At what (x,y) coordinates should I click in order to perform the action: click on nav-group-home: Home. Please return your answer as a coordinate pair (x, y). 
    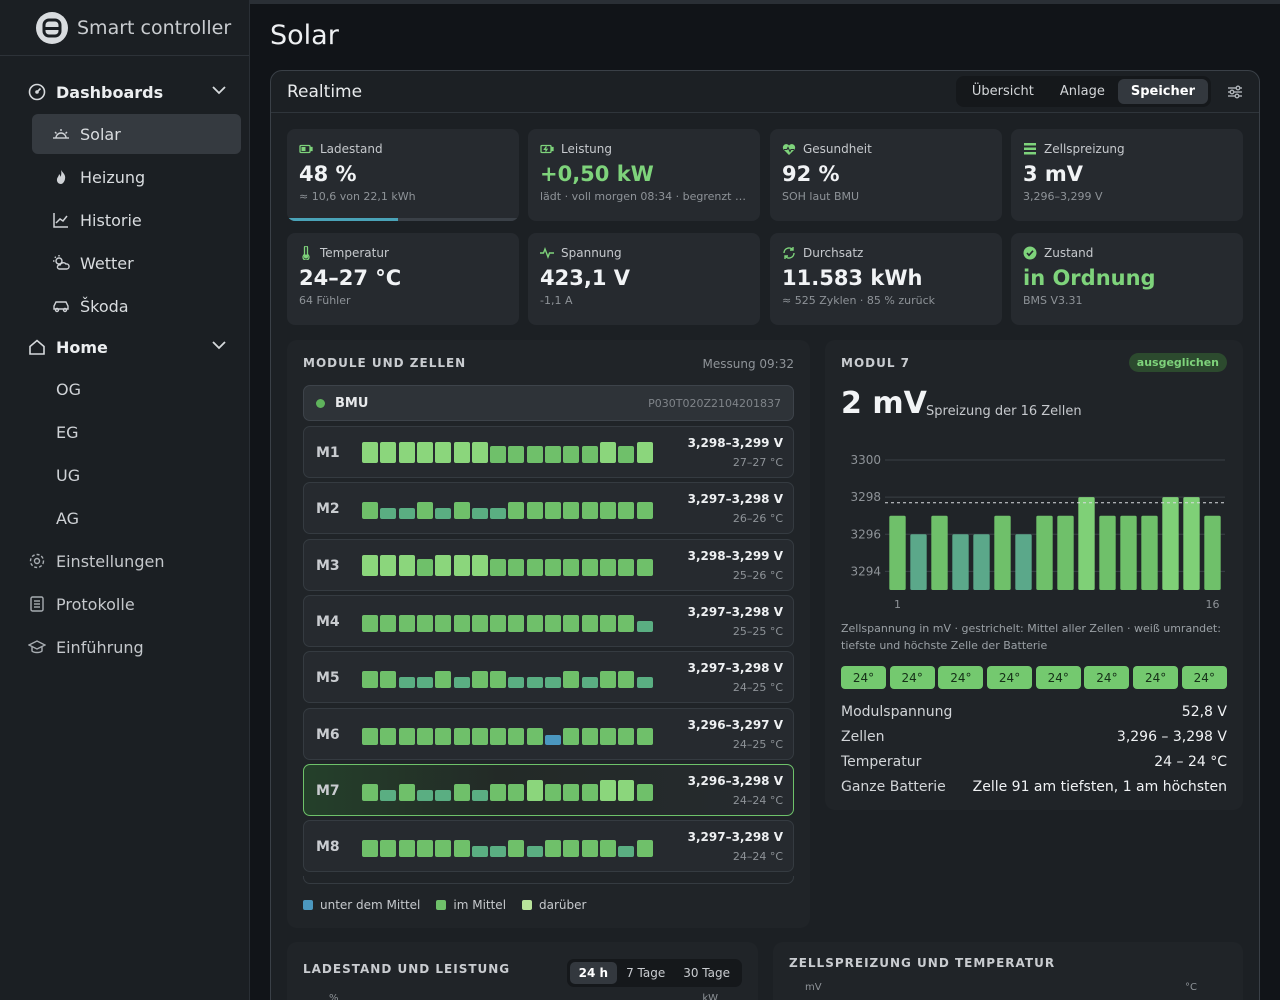
    Looking at the image, I should click on (124, 347).